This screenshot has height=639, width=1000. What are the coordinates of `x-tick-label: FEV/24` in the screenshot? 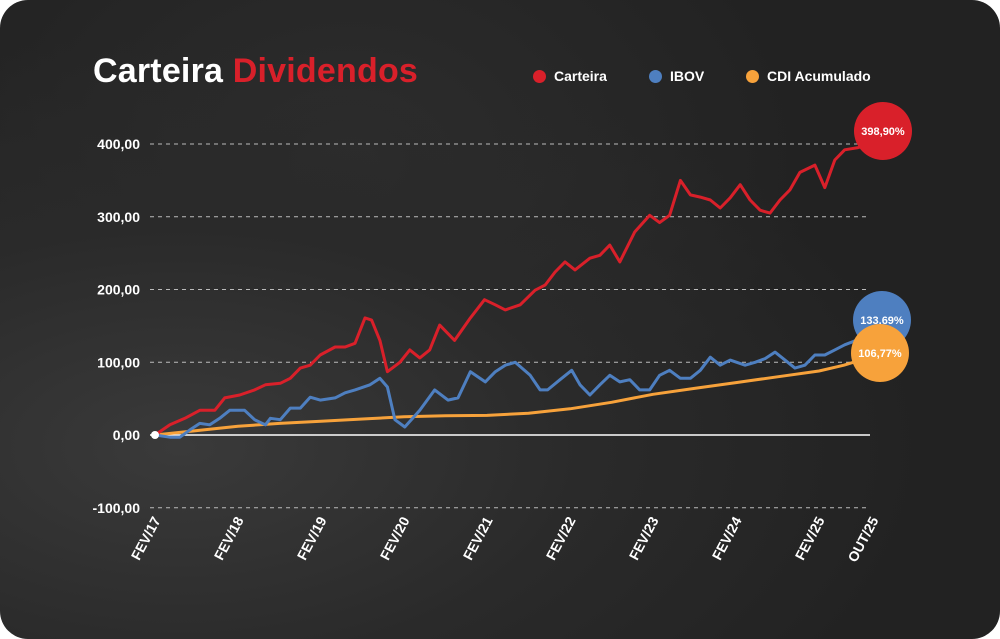 It's located at (727, 538).